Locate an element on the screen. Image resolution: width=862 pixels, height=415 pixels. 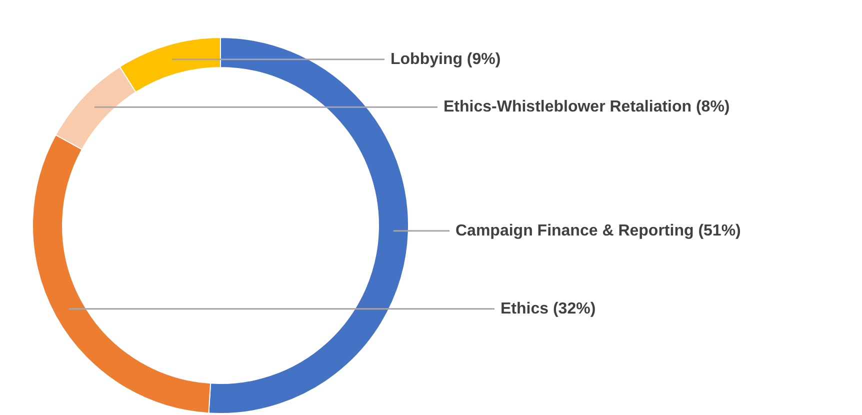
slice-label: Ethics-Whistleblower Retaliation (8%) is located at coordinates (587, 107).